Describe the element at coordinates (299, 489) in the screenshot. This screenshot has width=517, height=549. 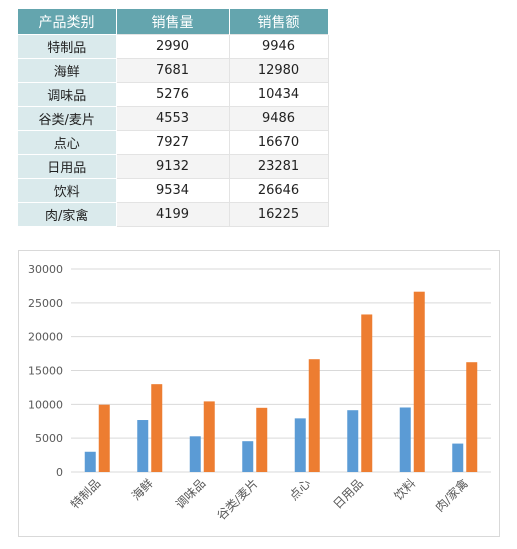
I see `x-tick-label: 点心` at that location.